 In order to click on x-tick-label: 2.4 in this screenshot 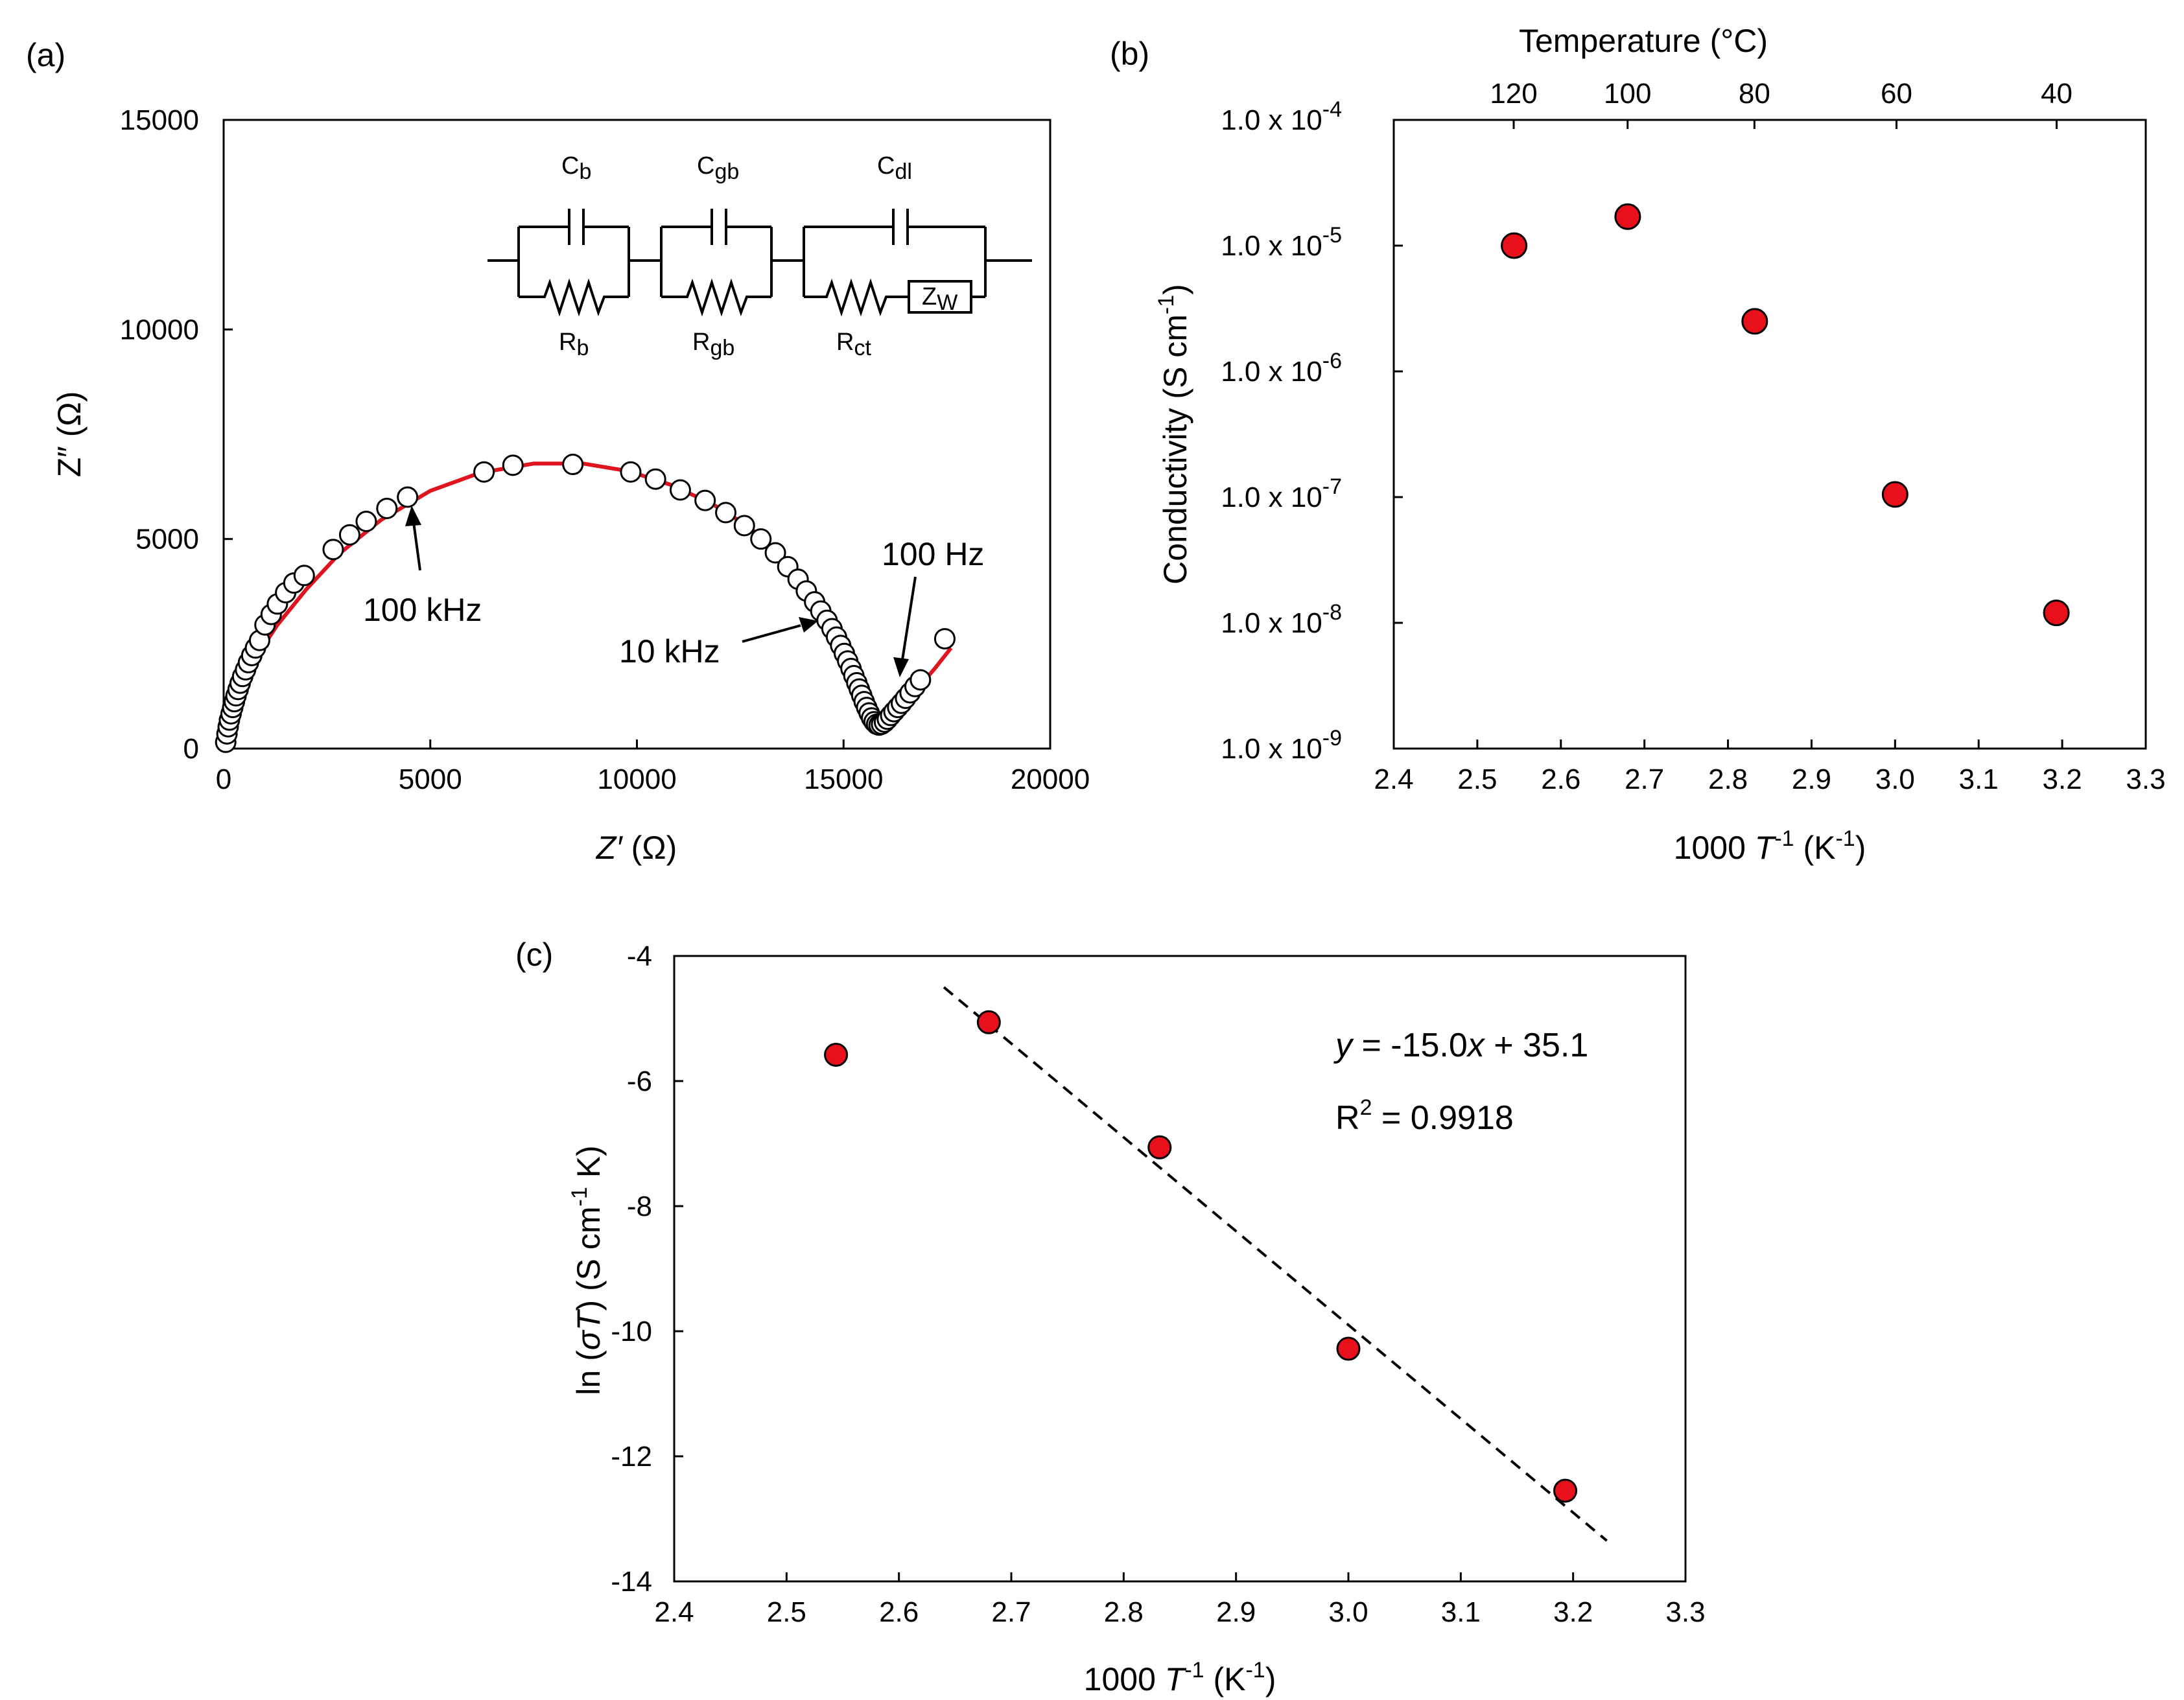, I will do `click(674, 1612)`.